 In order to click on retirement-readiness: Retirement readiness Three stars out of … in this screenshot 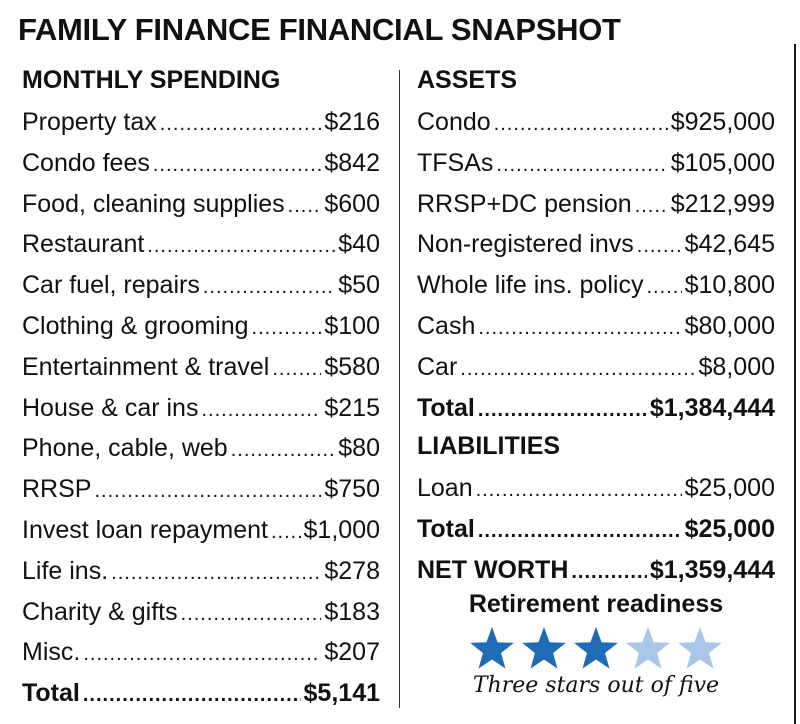, I will do `click(596, 644)`.